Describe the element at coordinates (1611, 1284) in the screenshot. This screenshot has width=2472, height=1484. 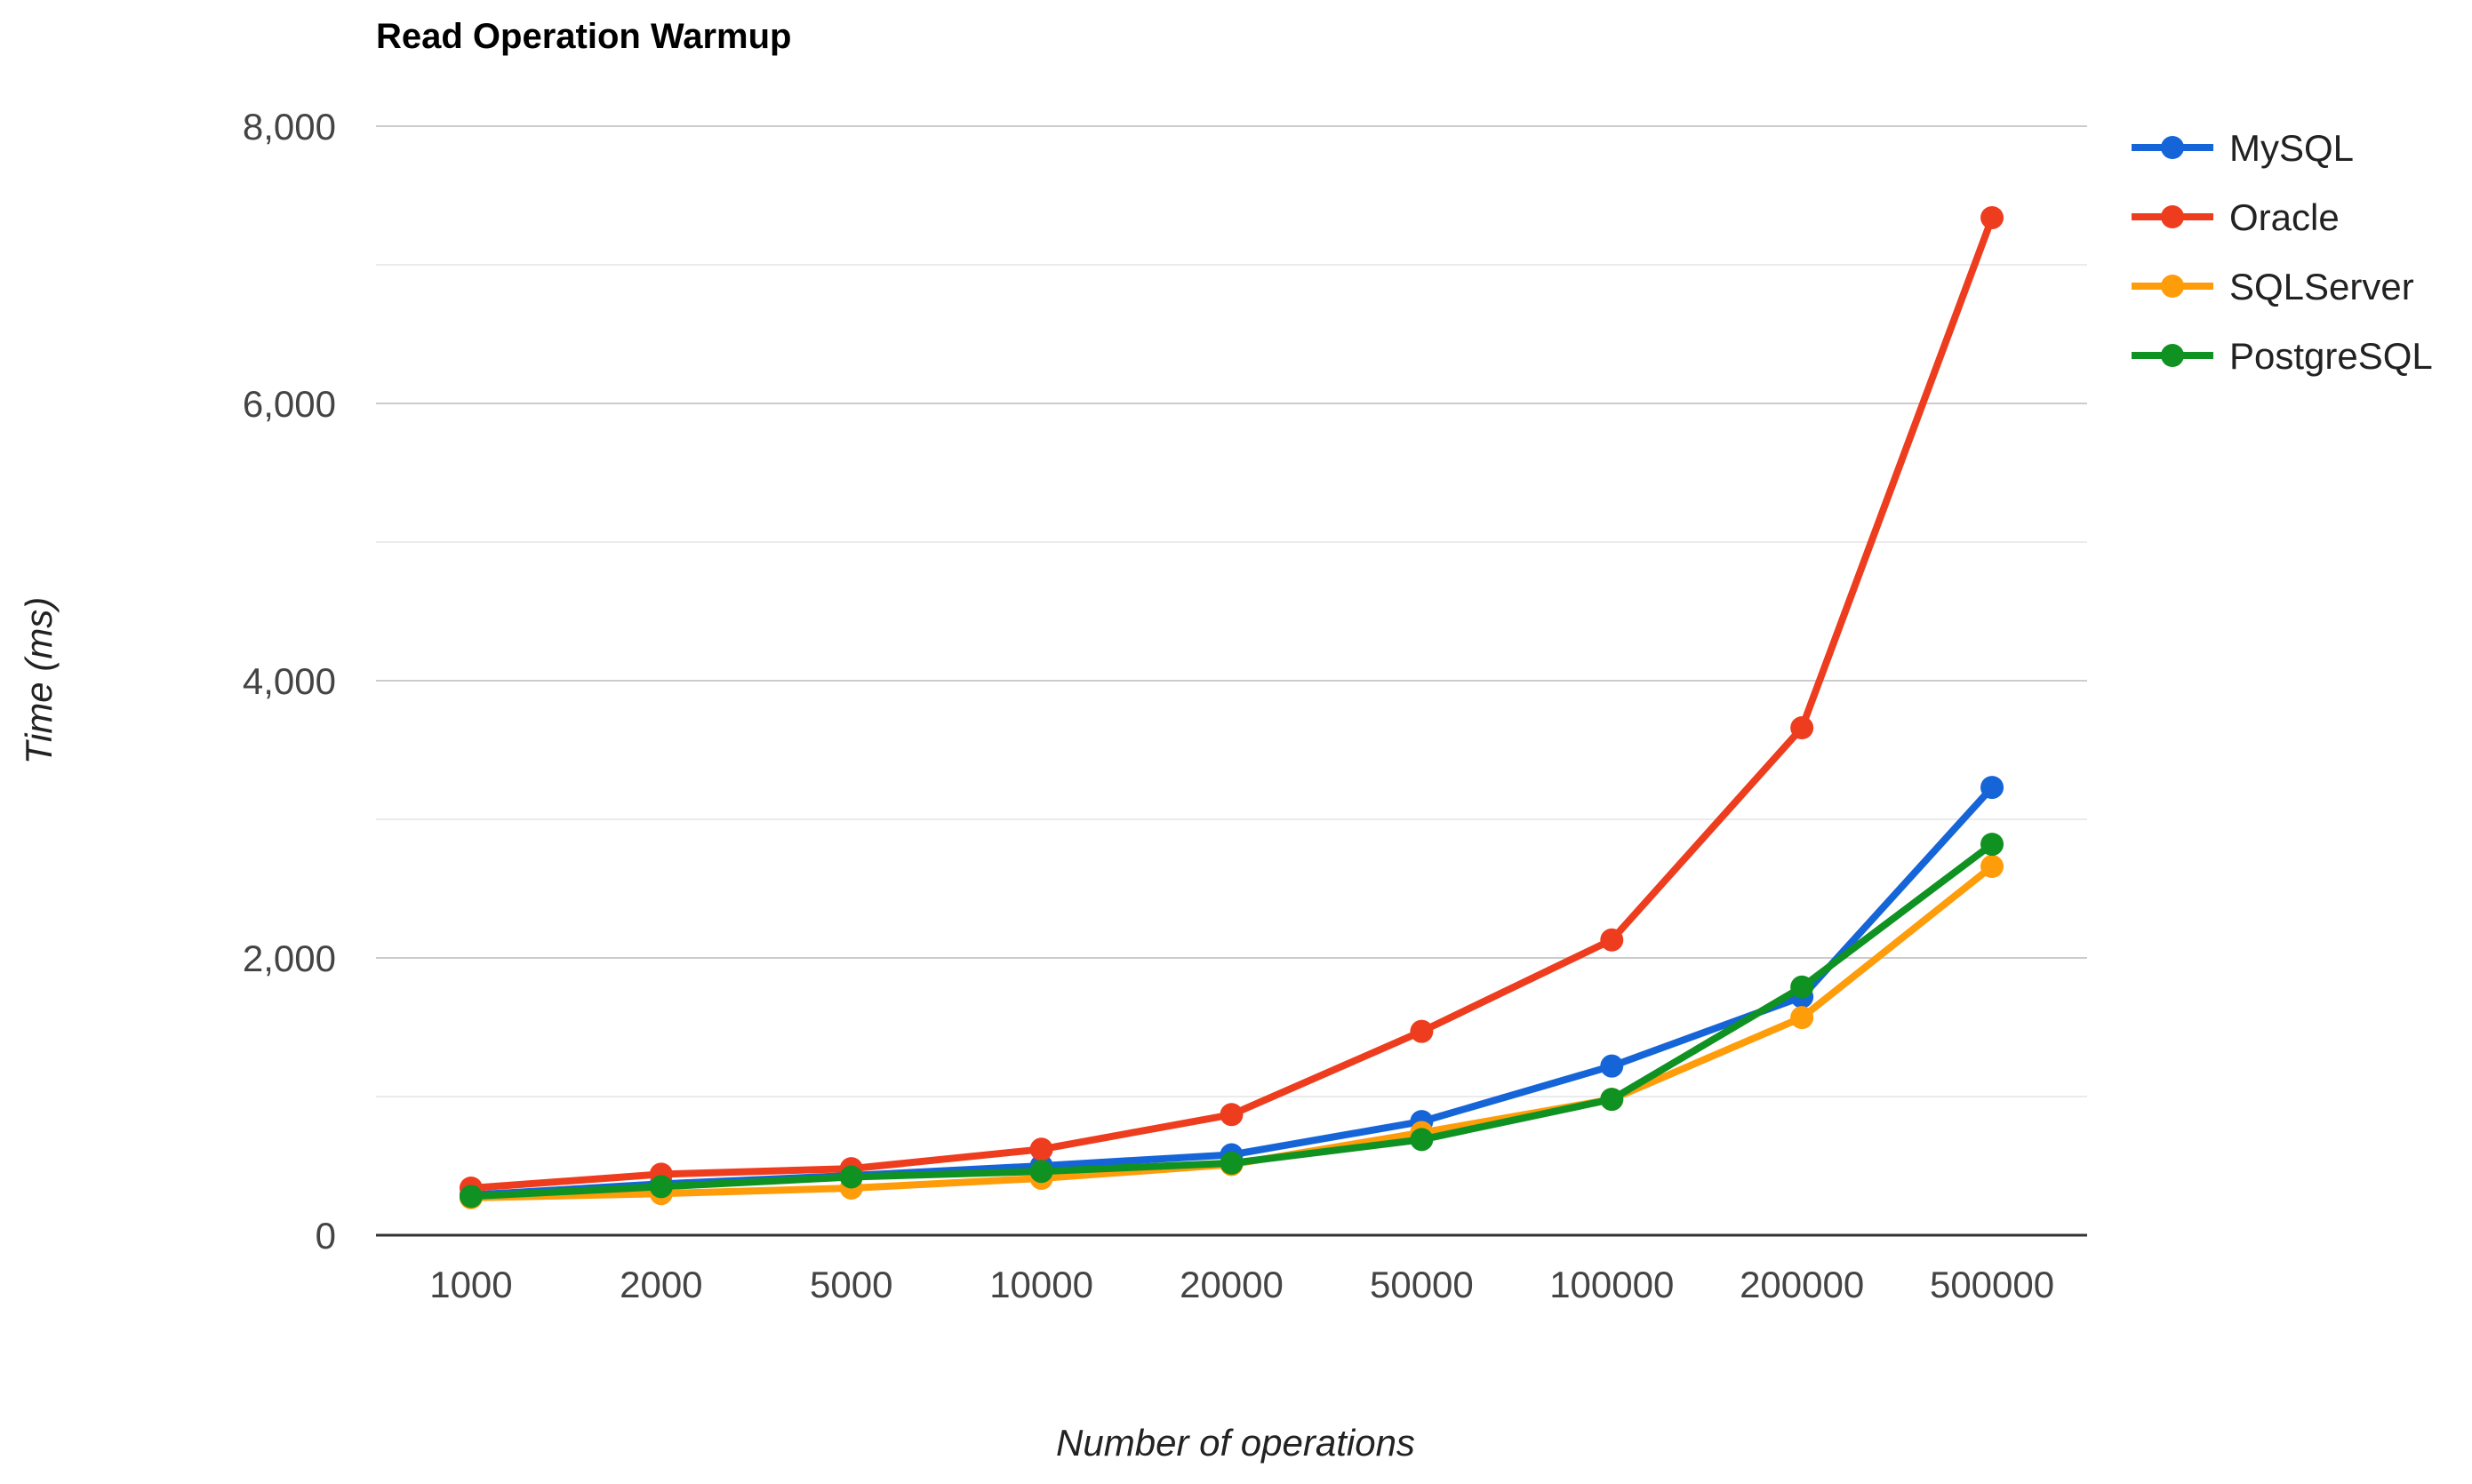
I see `x-tick-label: 100000` at that location.